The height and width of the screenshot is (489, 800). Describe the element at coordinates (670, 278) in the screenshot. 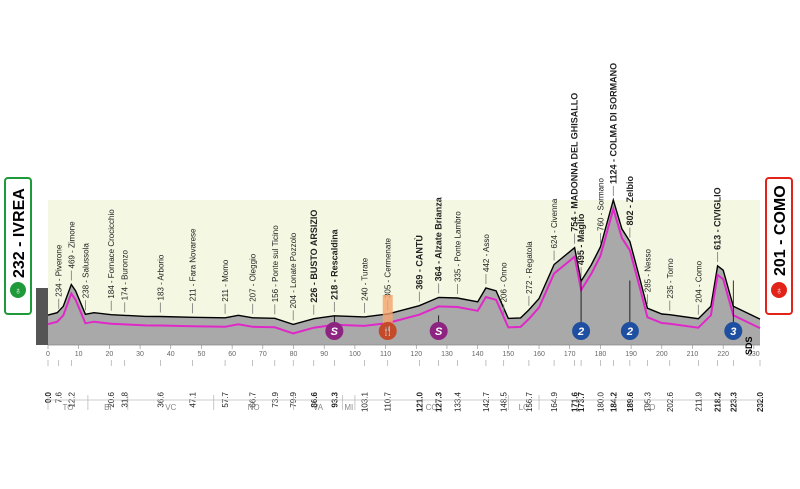

I see `place-label: 235 - Torno` at that location.